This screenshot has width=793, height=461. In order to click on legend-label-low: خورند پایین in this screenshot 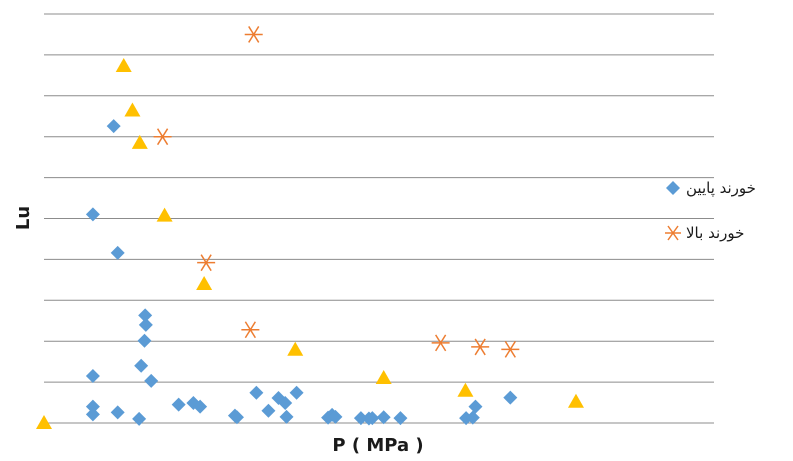, I will do `click(721, 188)`.